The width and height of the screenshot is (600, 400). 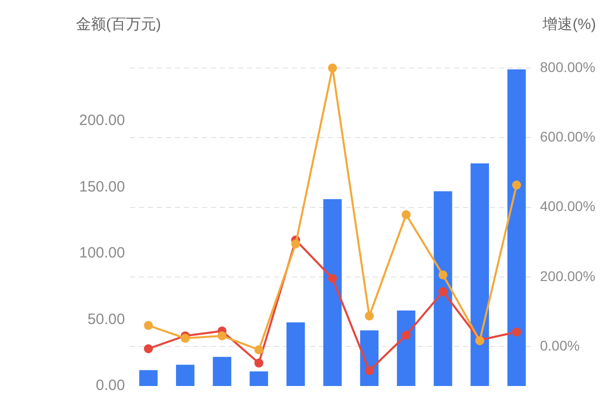 What do you see at coordinates (568, 136) in the screenshot?
I see `y2-tick-label: 600.00%` at bounding box center [568, 136].